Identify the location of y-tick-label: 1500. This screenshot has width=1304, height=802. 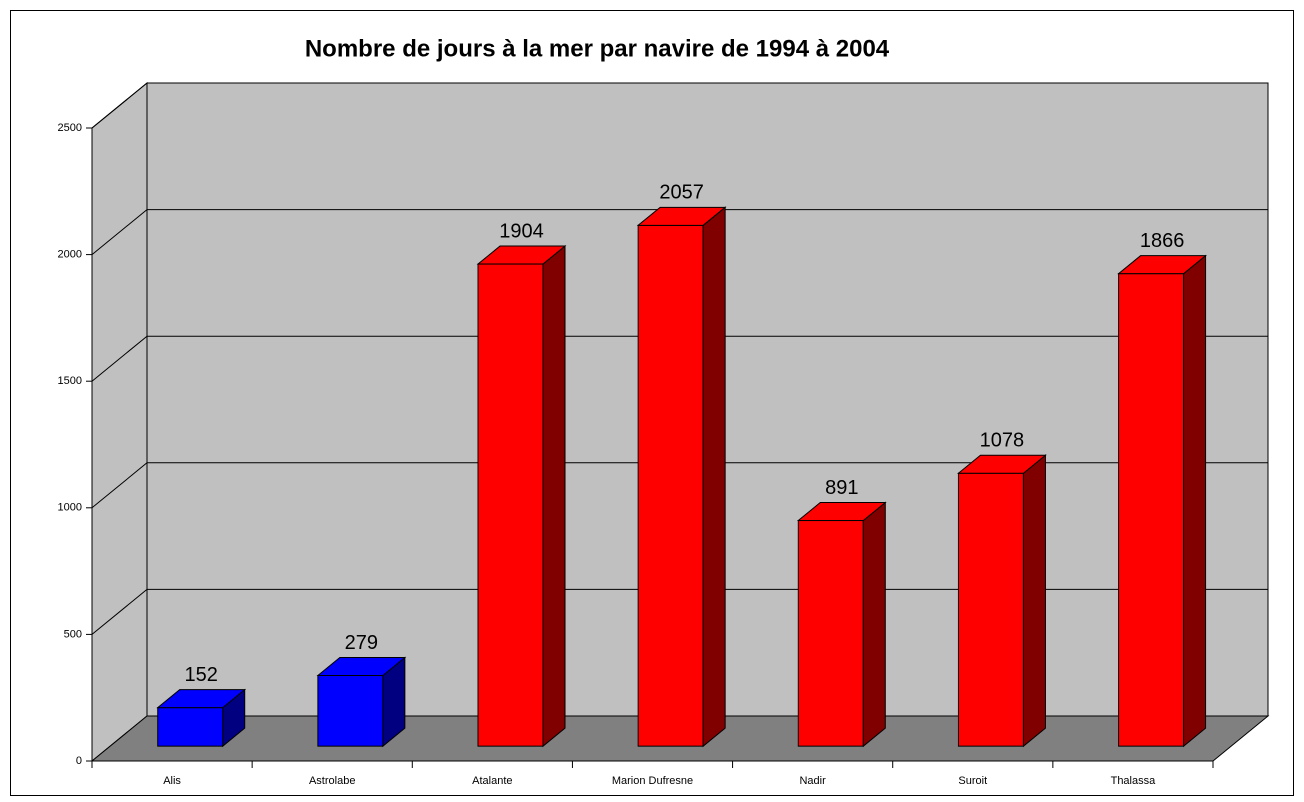
(70, 381).